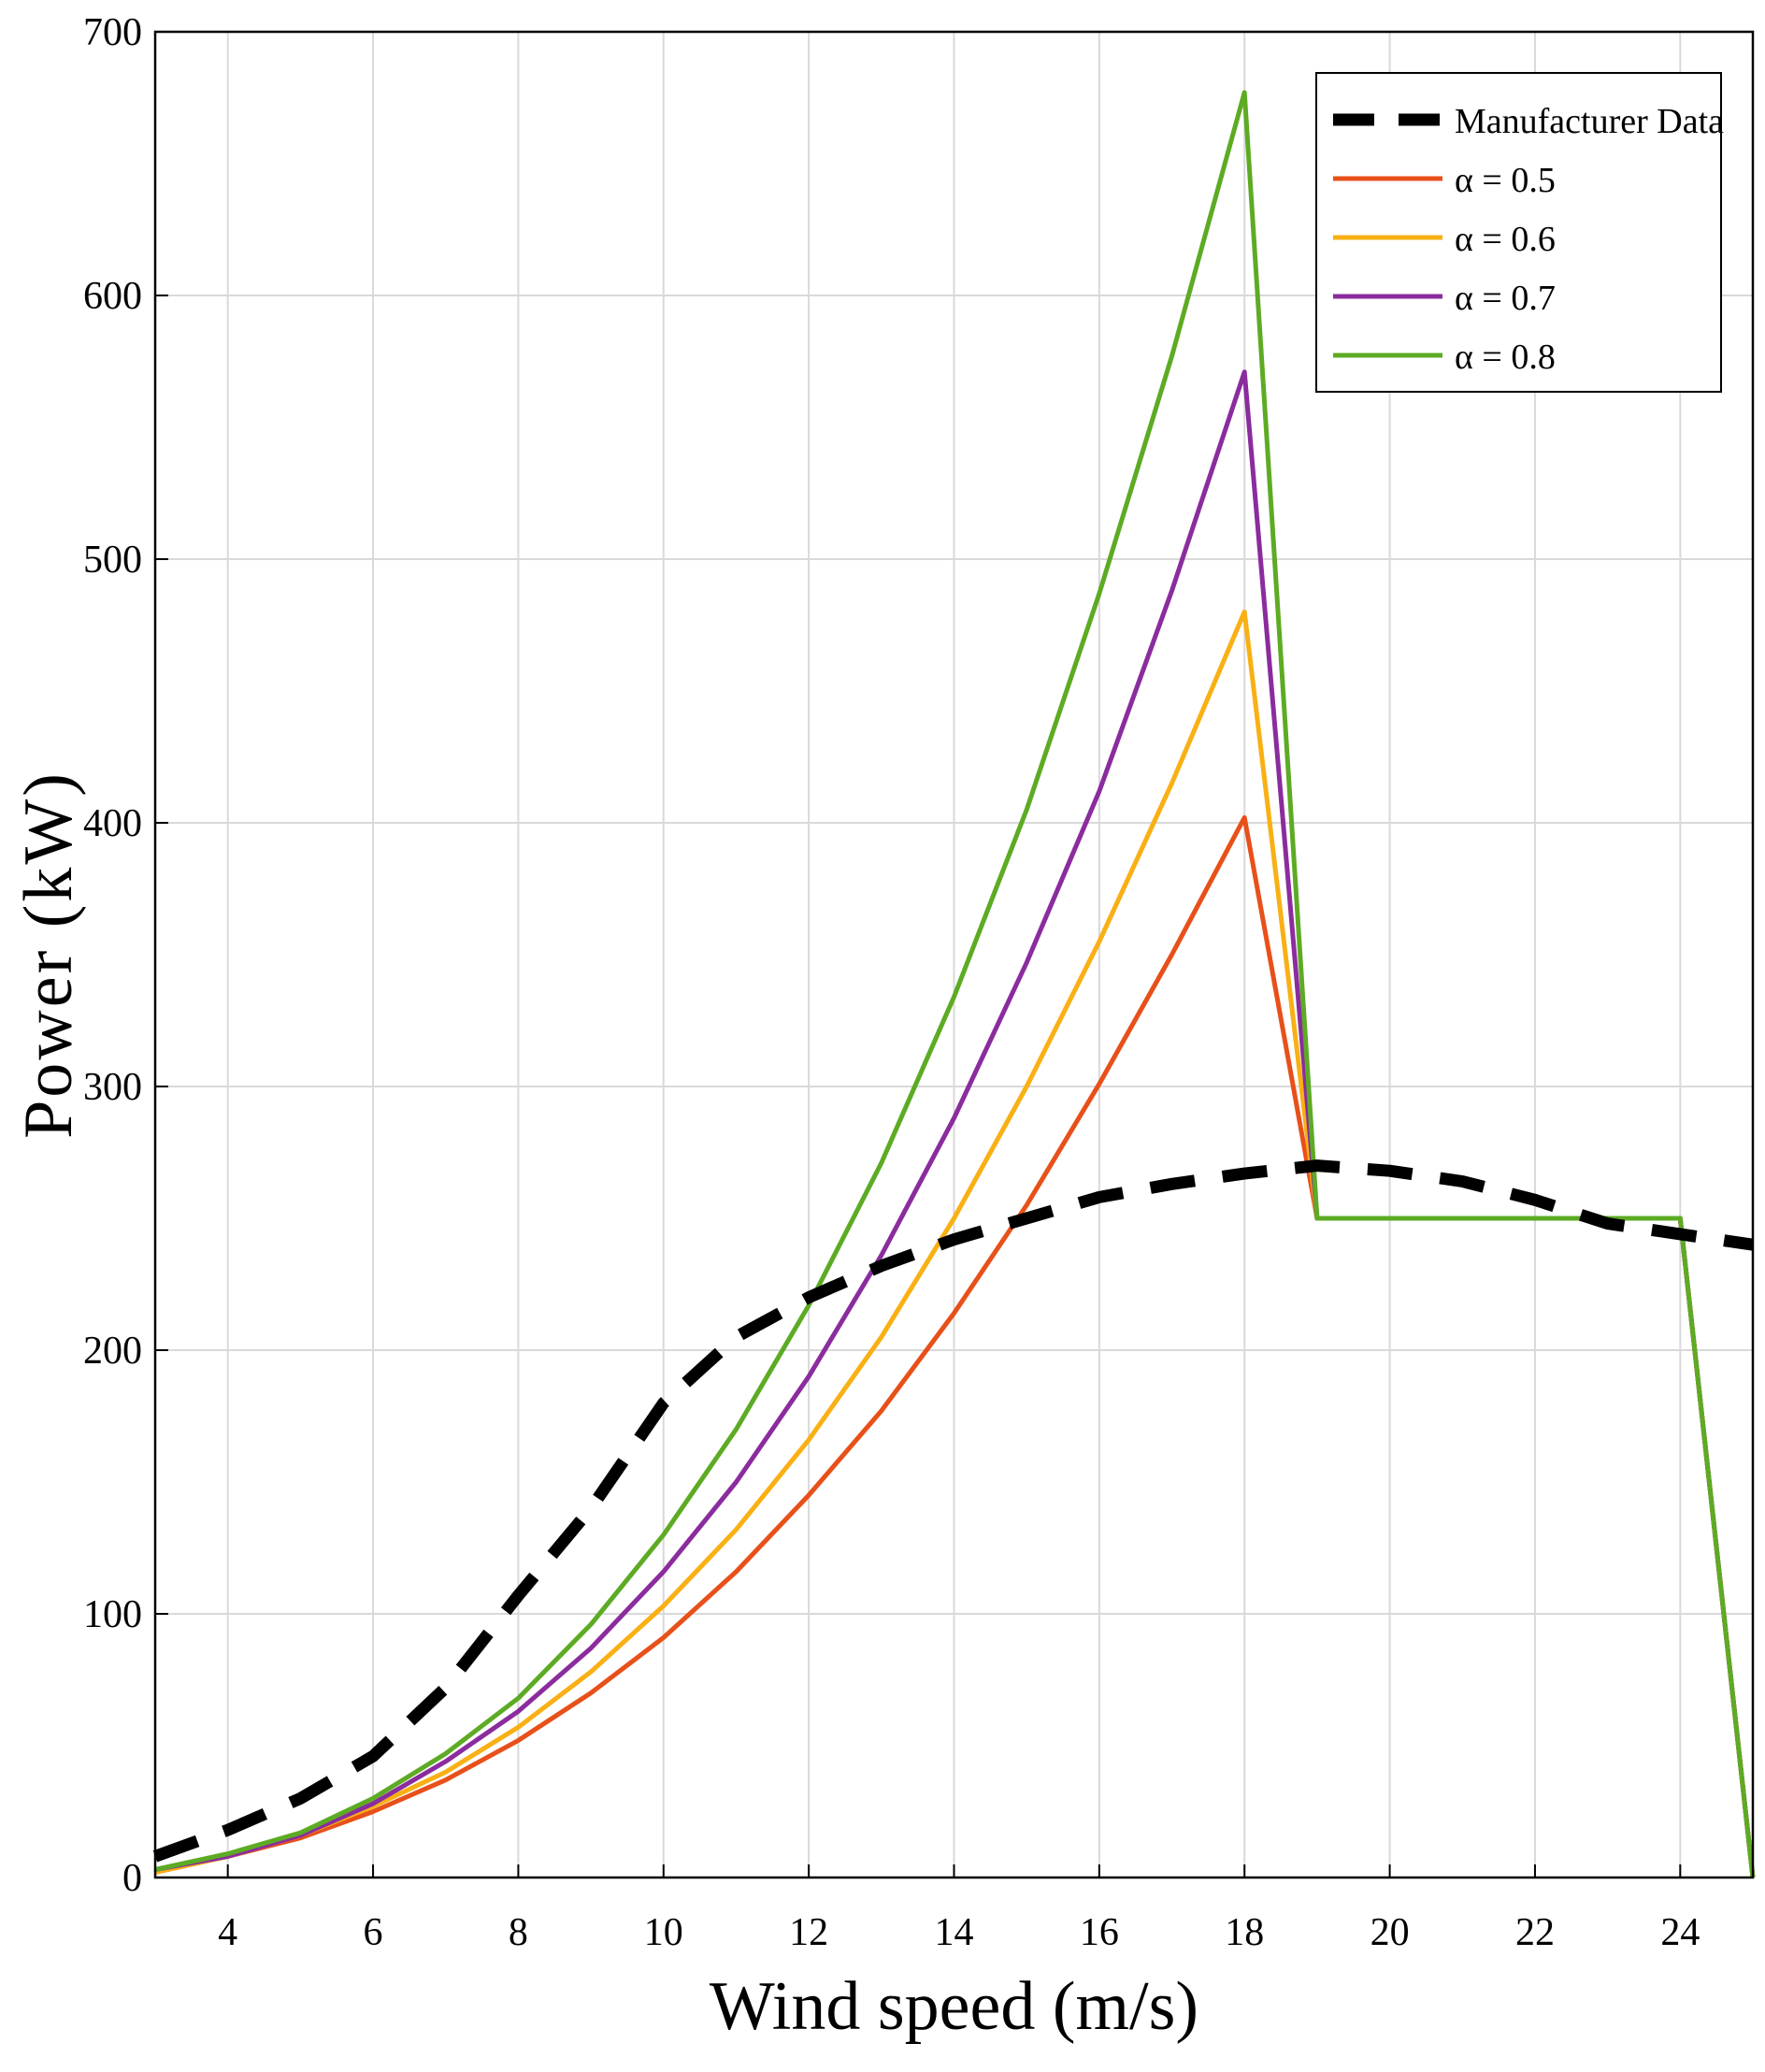 Image resolution: width=1765 pixels, height=2072 pixels. What do you see at coordinates (49, 955) in the screenshot?
I see `y-axis-label: Power (kW)` at bounding box center [49, 955].